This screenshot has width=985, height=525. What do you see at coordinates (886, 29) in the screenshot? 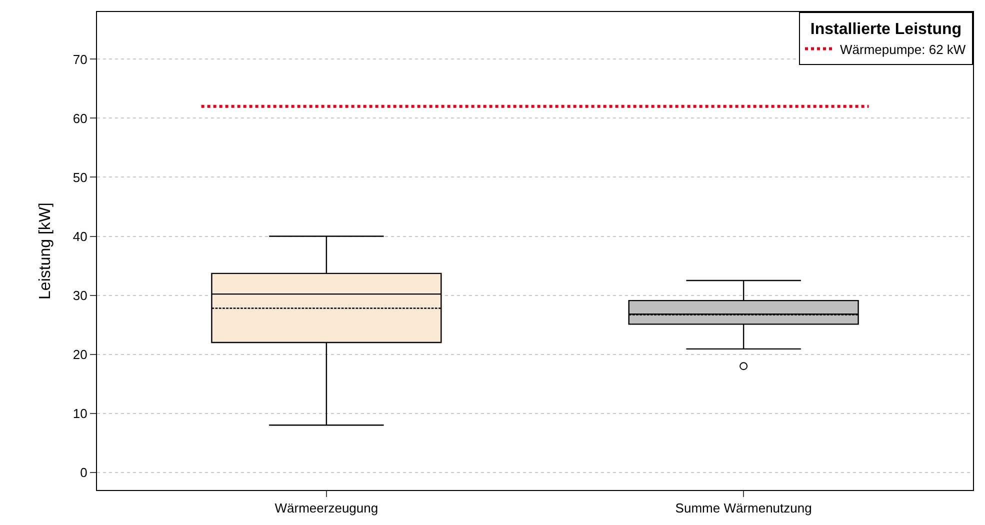
I see `legend-title: Installierte Leistung` at bounding box center [886, 29].